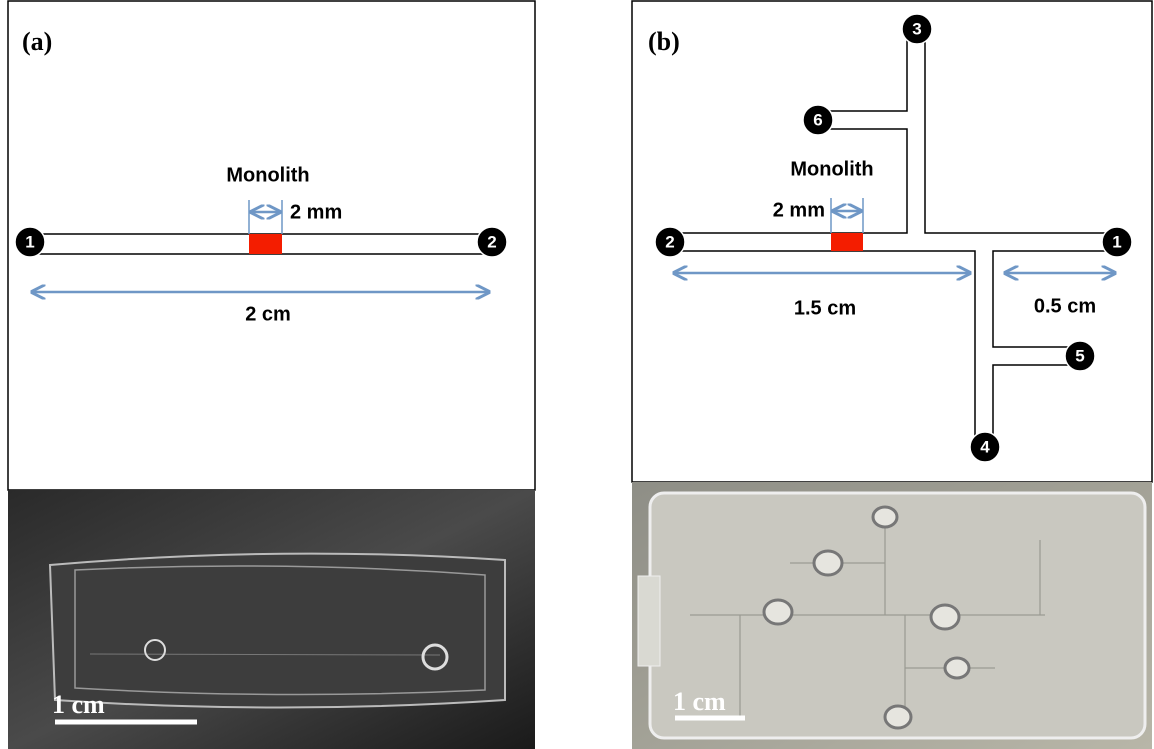 The width and height of the screenshot is (1154, 749). Describe the element at coordinates (265, 654) in the screenshot. I see `channel-photo` at that location.